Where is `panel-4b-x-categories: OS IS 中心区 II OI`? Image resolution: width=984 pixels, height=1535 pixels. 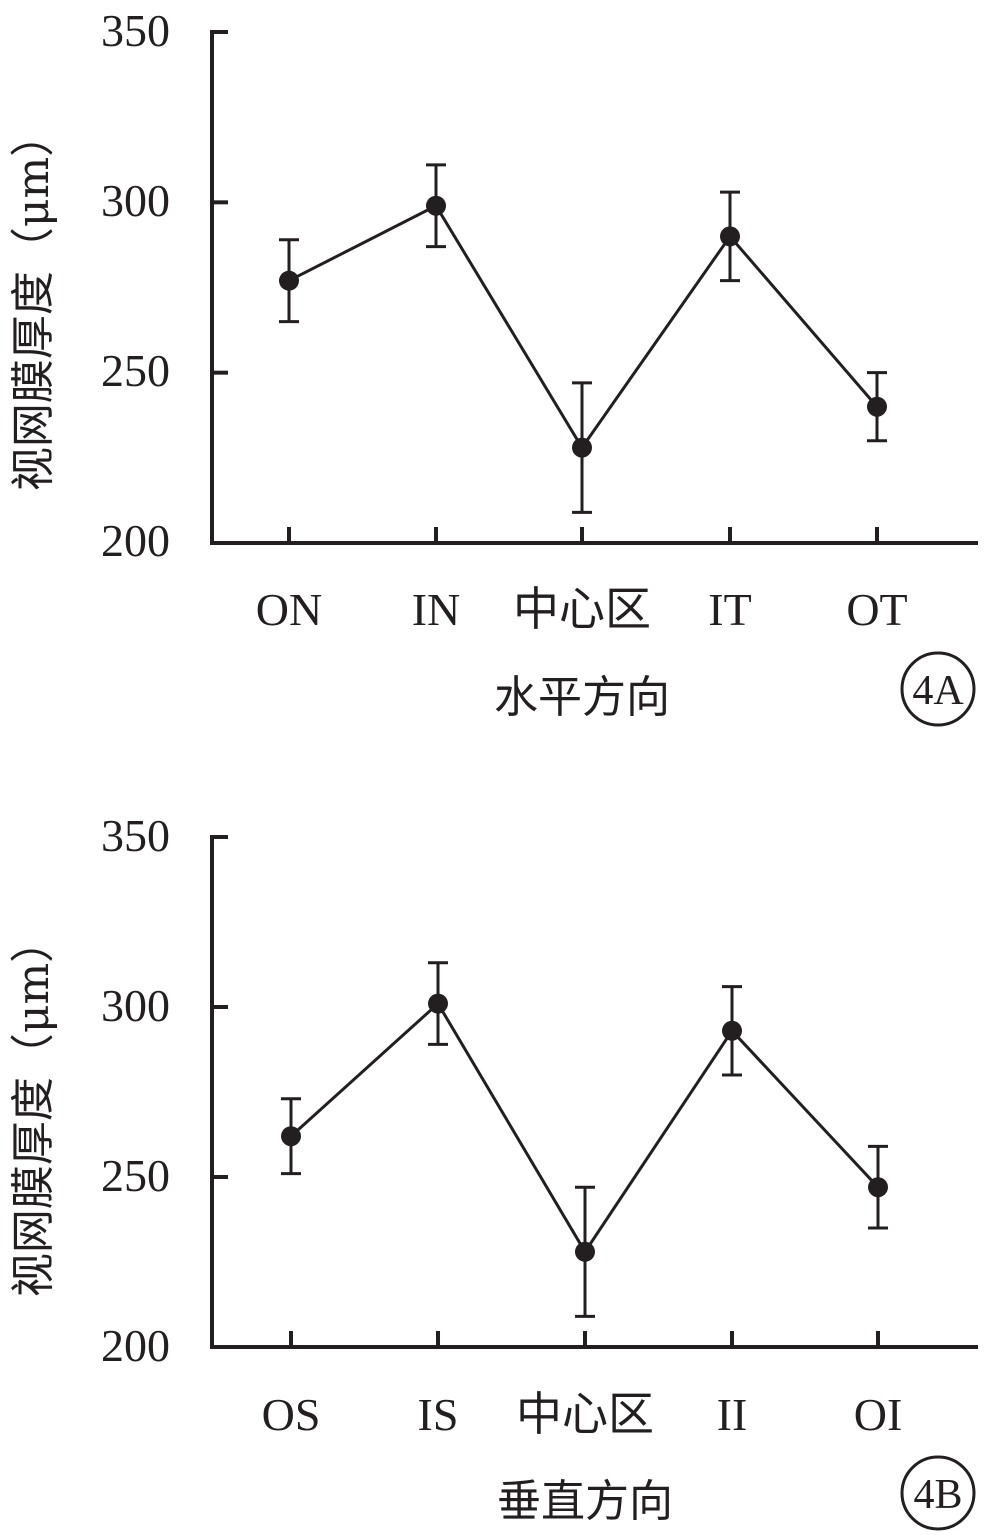 panel-4b-x-categories: OS IS 中心区 II OI is located at coordinates (582, 1414).